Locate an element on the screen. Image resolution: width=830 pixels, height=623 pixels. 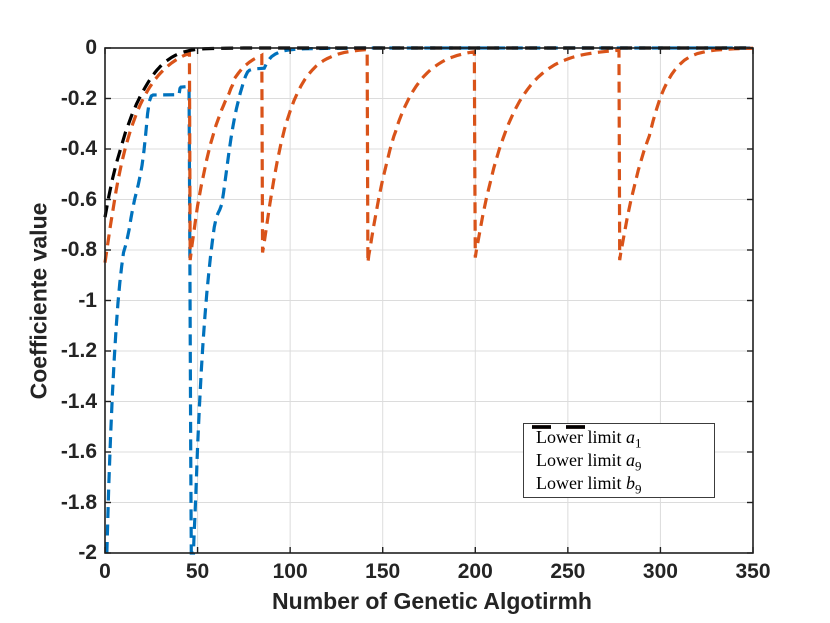
y-tick-label-0: 0 is located at coordinates (91, 47).